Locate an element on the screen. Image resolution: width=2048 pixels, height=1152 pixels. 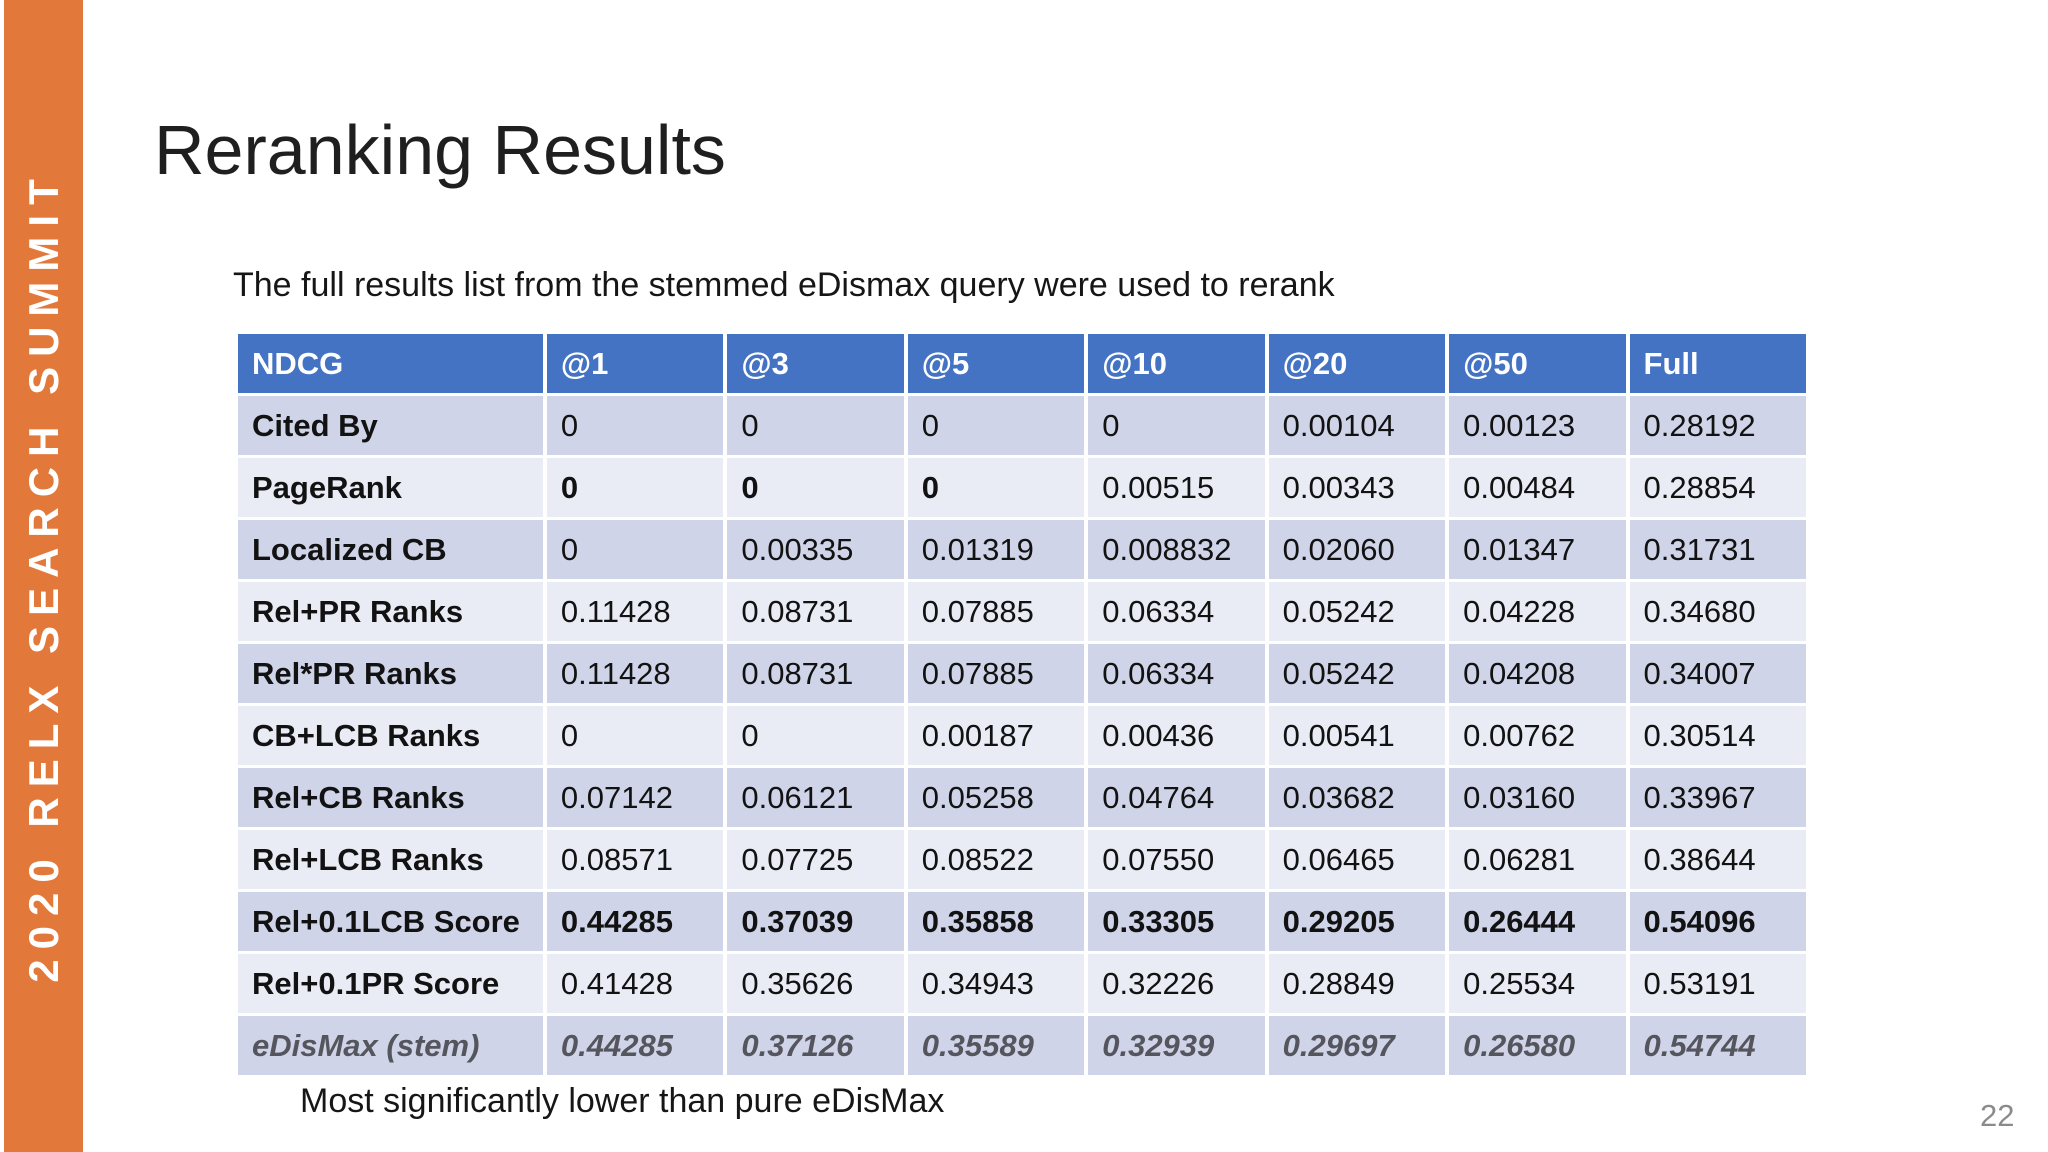
row-label: Rel+LCB Ranks is located at coordinates (390, 859).